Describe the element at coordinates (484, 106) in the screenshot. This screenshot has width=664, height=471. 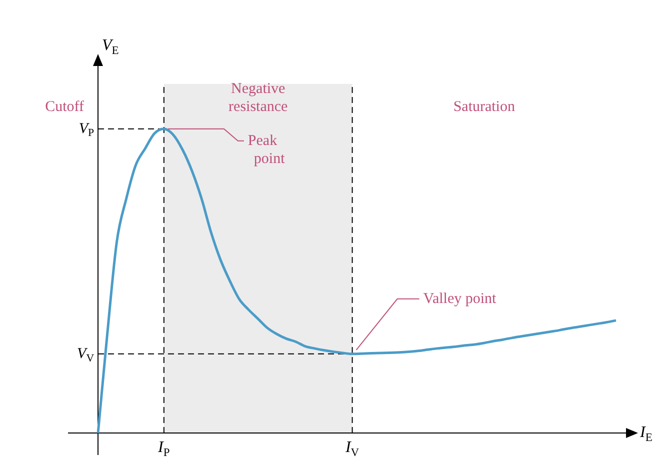
I see `text: Saturation` at that location.